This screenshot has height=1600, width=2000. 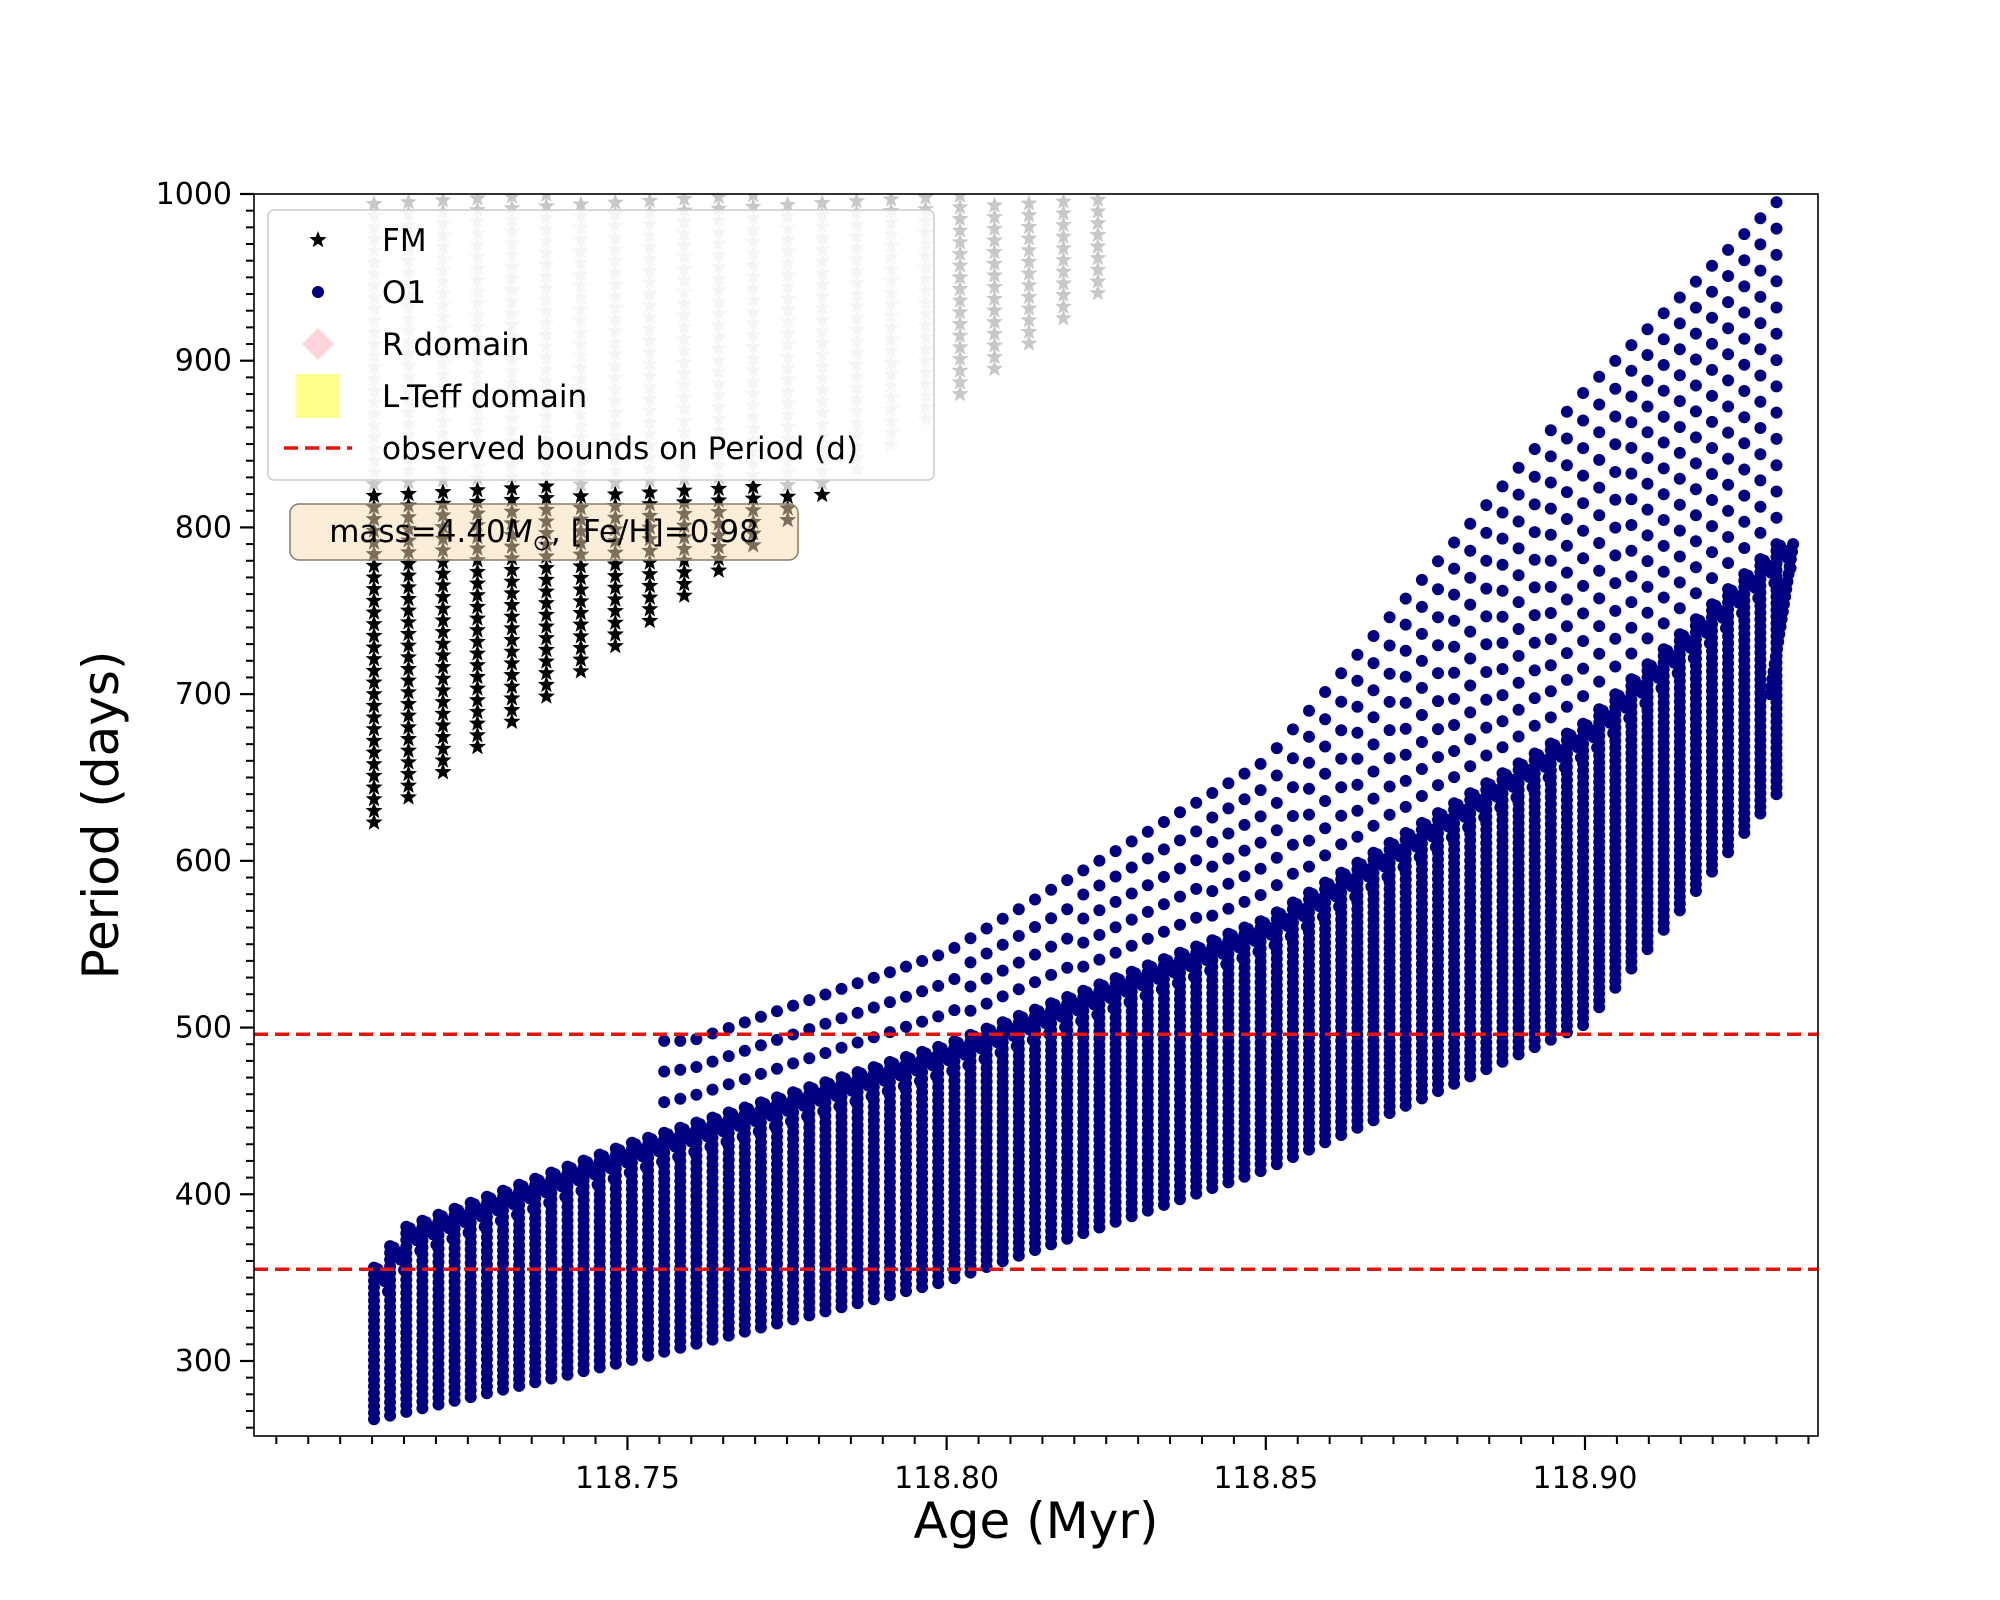 I want to click on y-tick-label: 400, so click(x=203, y=1194).